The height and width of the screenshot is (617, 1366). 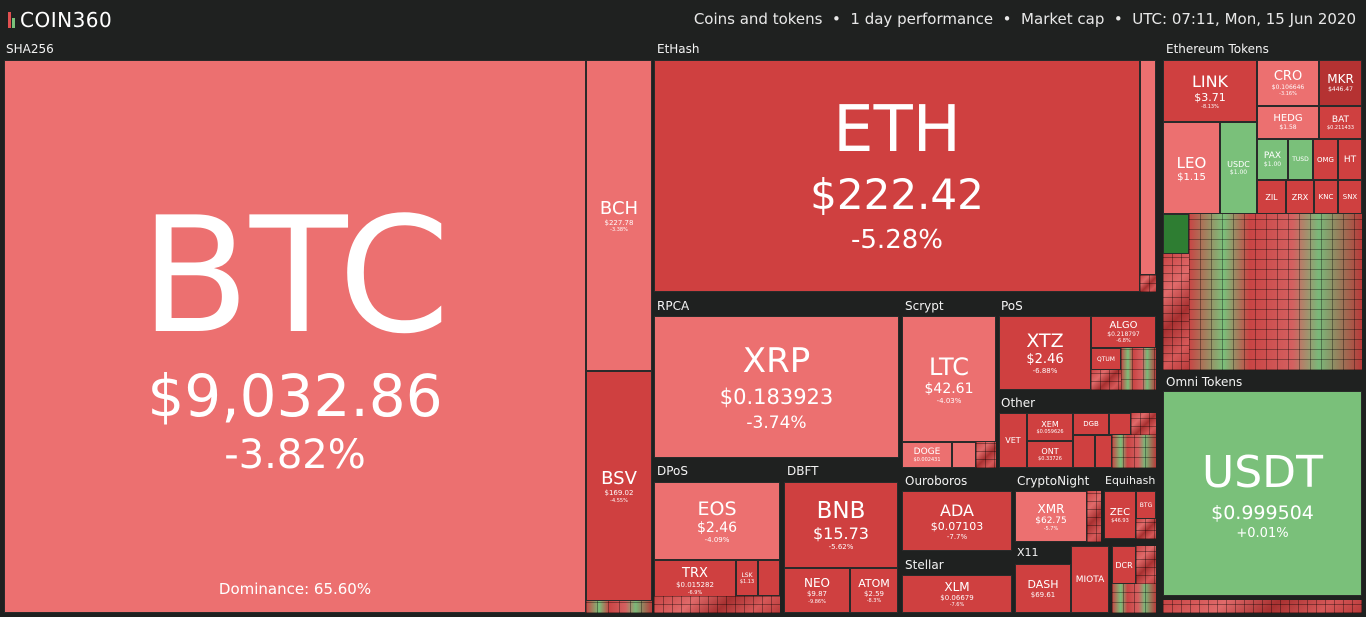 I want to click on coin-price: $446.47, so click(x=1340, y=90).